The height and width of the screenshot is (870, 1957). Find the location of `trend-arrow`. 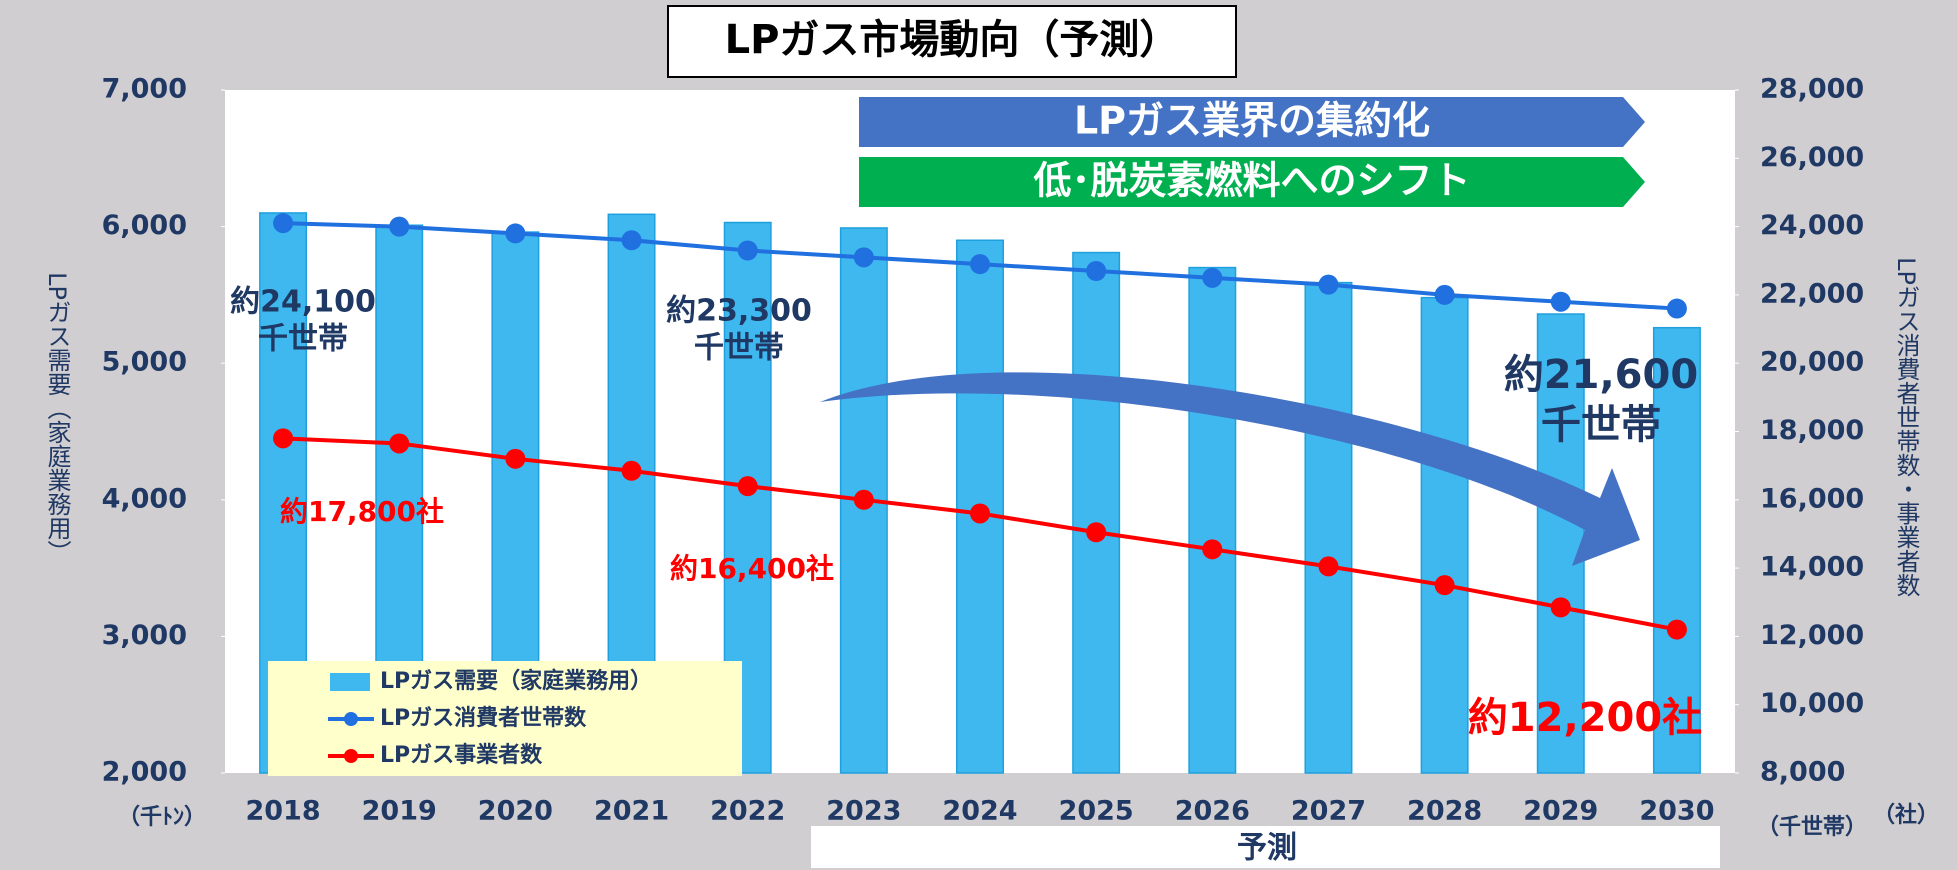

trend-arrow is located at coordinates (1230, 469).